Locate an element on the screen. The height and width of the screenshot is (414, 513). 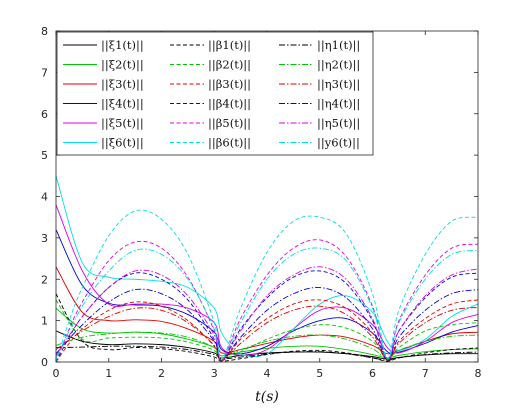
y-tick-label: 4 is located at coordinates (44, 197).